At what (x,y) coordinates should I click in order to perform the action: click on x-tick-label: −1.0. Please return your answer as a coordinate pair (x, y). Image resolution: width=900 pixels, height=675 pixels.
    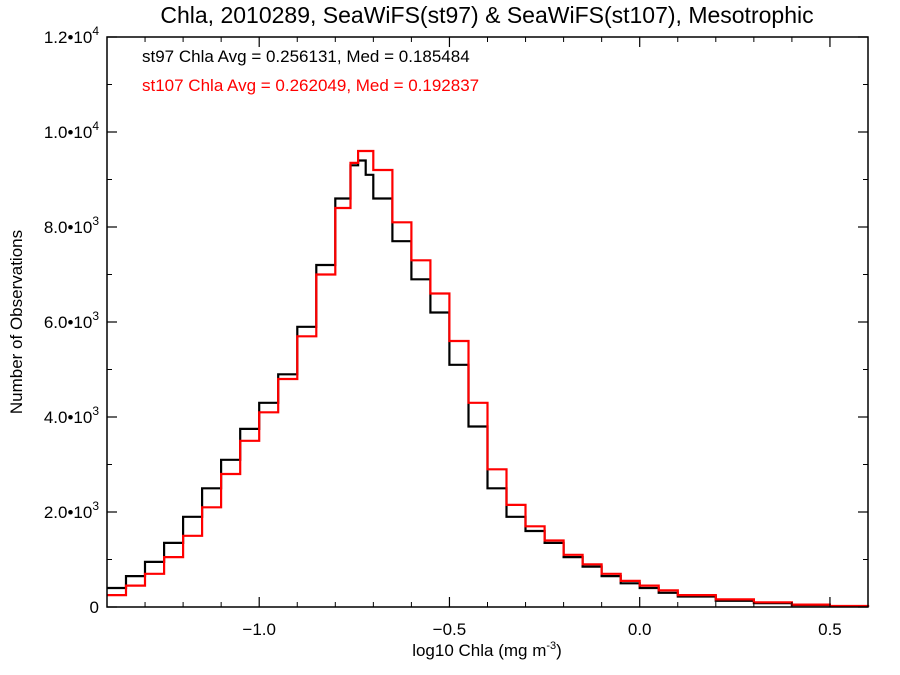
    Looking at the image, I should click on (259, 629).